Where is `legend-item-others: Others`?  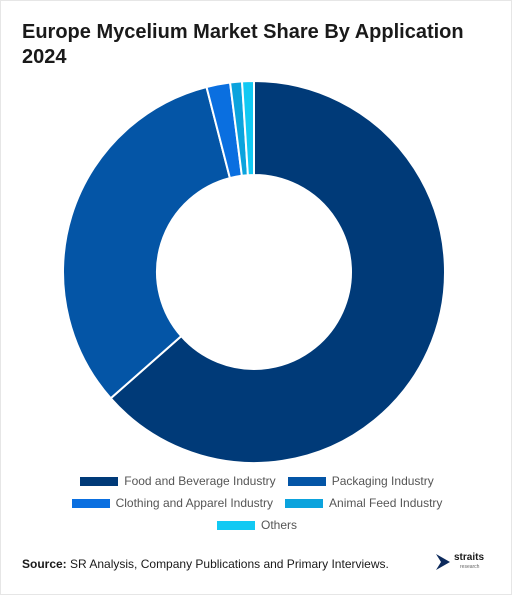
legend-item-others: Others is located at coordinates (256, 525).